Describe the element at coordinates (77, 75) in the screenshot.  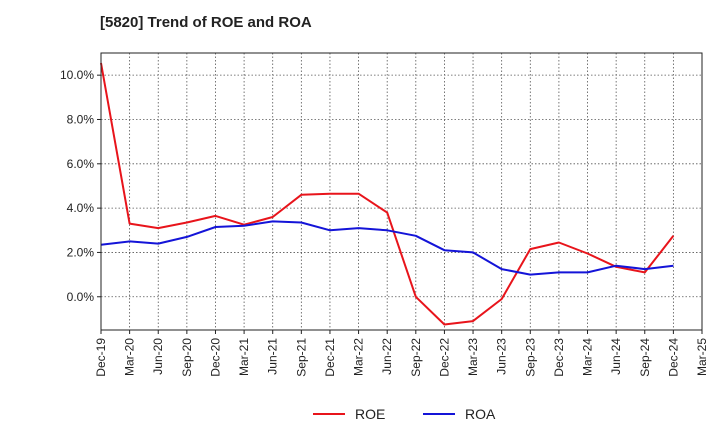
I see `y-tick-label: 10.0%` at that location.